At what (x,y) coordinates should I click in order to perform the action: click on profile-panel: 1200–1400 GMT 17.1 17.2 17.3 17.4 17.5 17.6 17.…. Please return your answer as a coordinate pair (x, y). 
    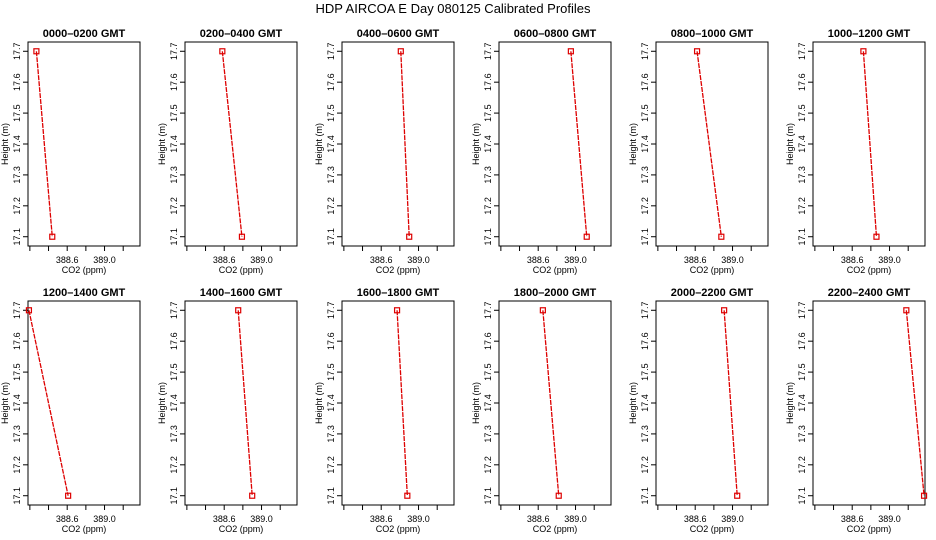
    Looking at the image, I should click on (70, 410).